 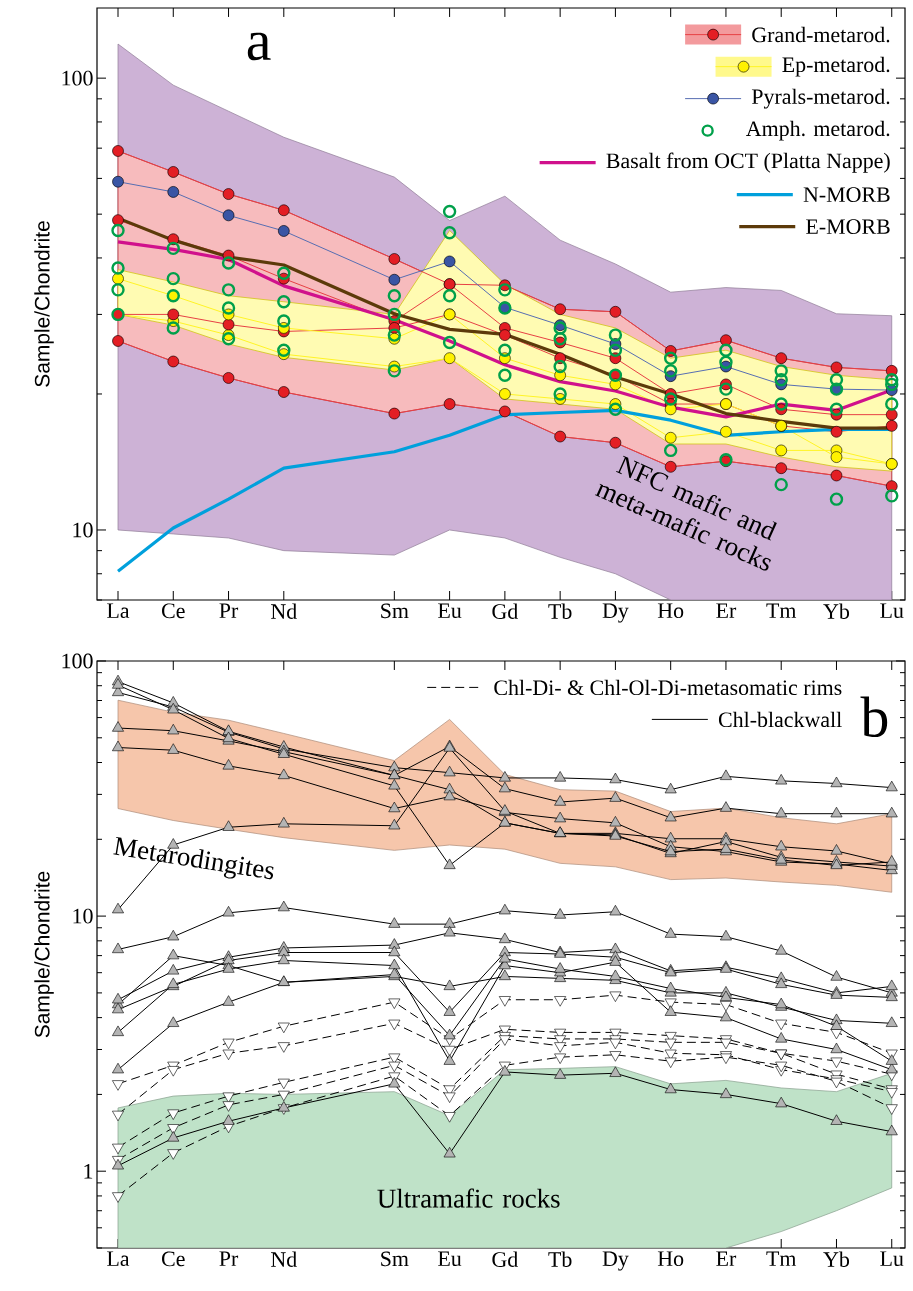 What do you see at coordinates (468, 1198) in the screenshot?
I see `annotation: Ultramafic rocks` at bounding box center [468, 1198].